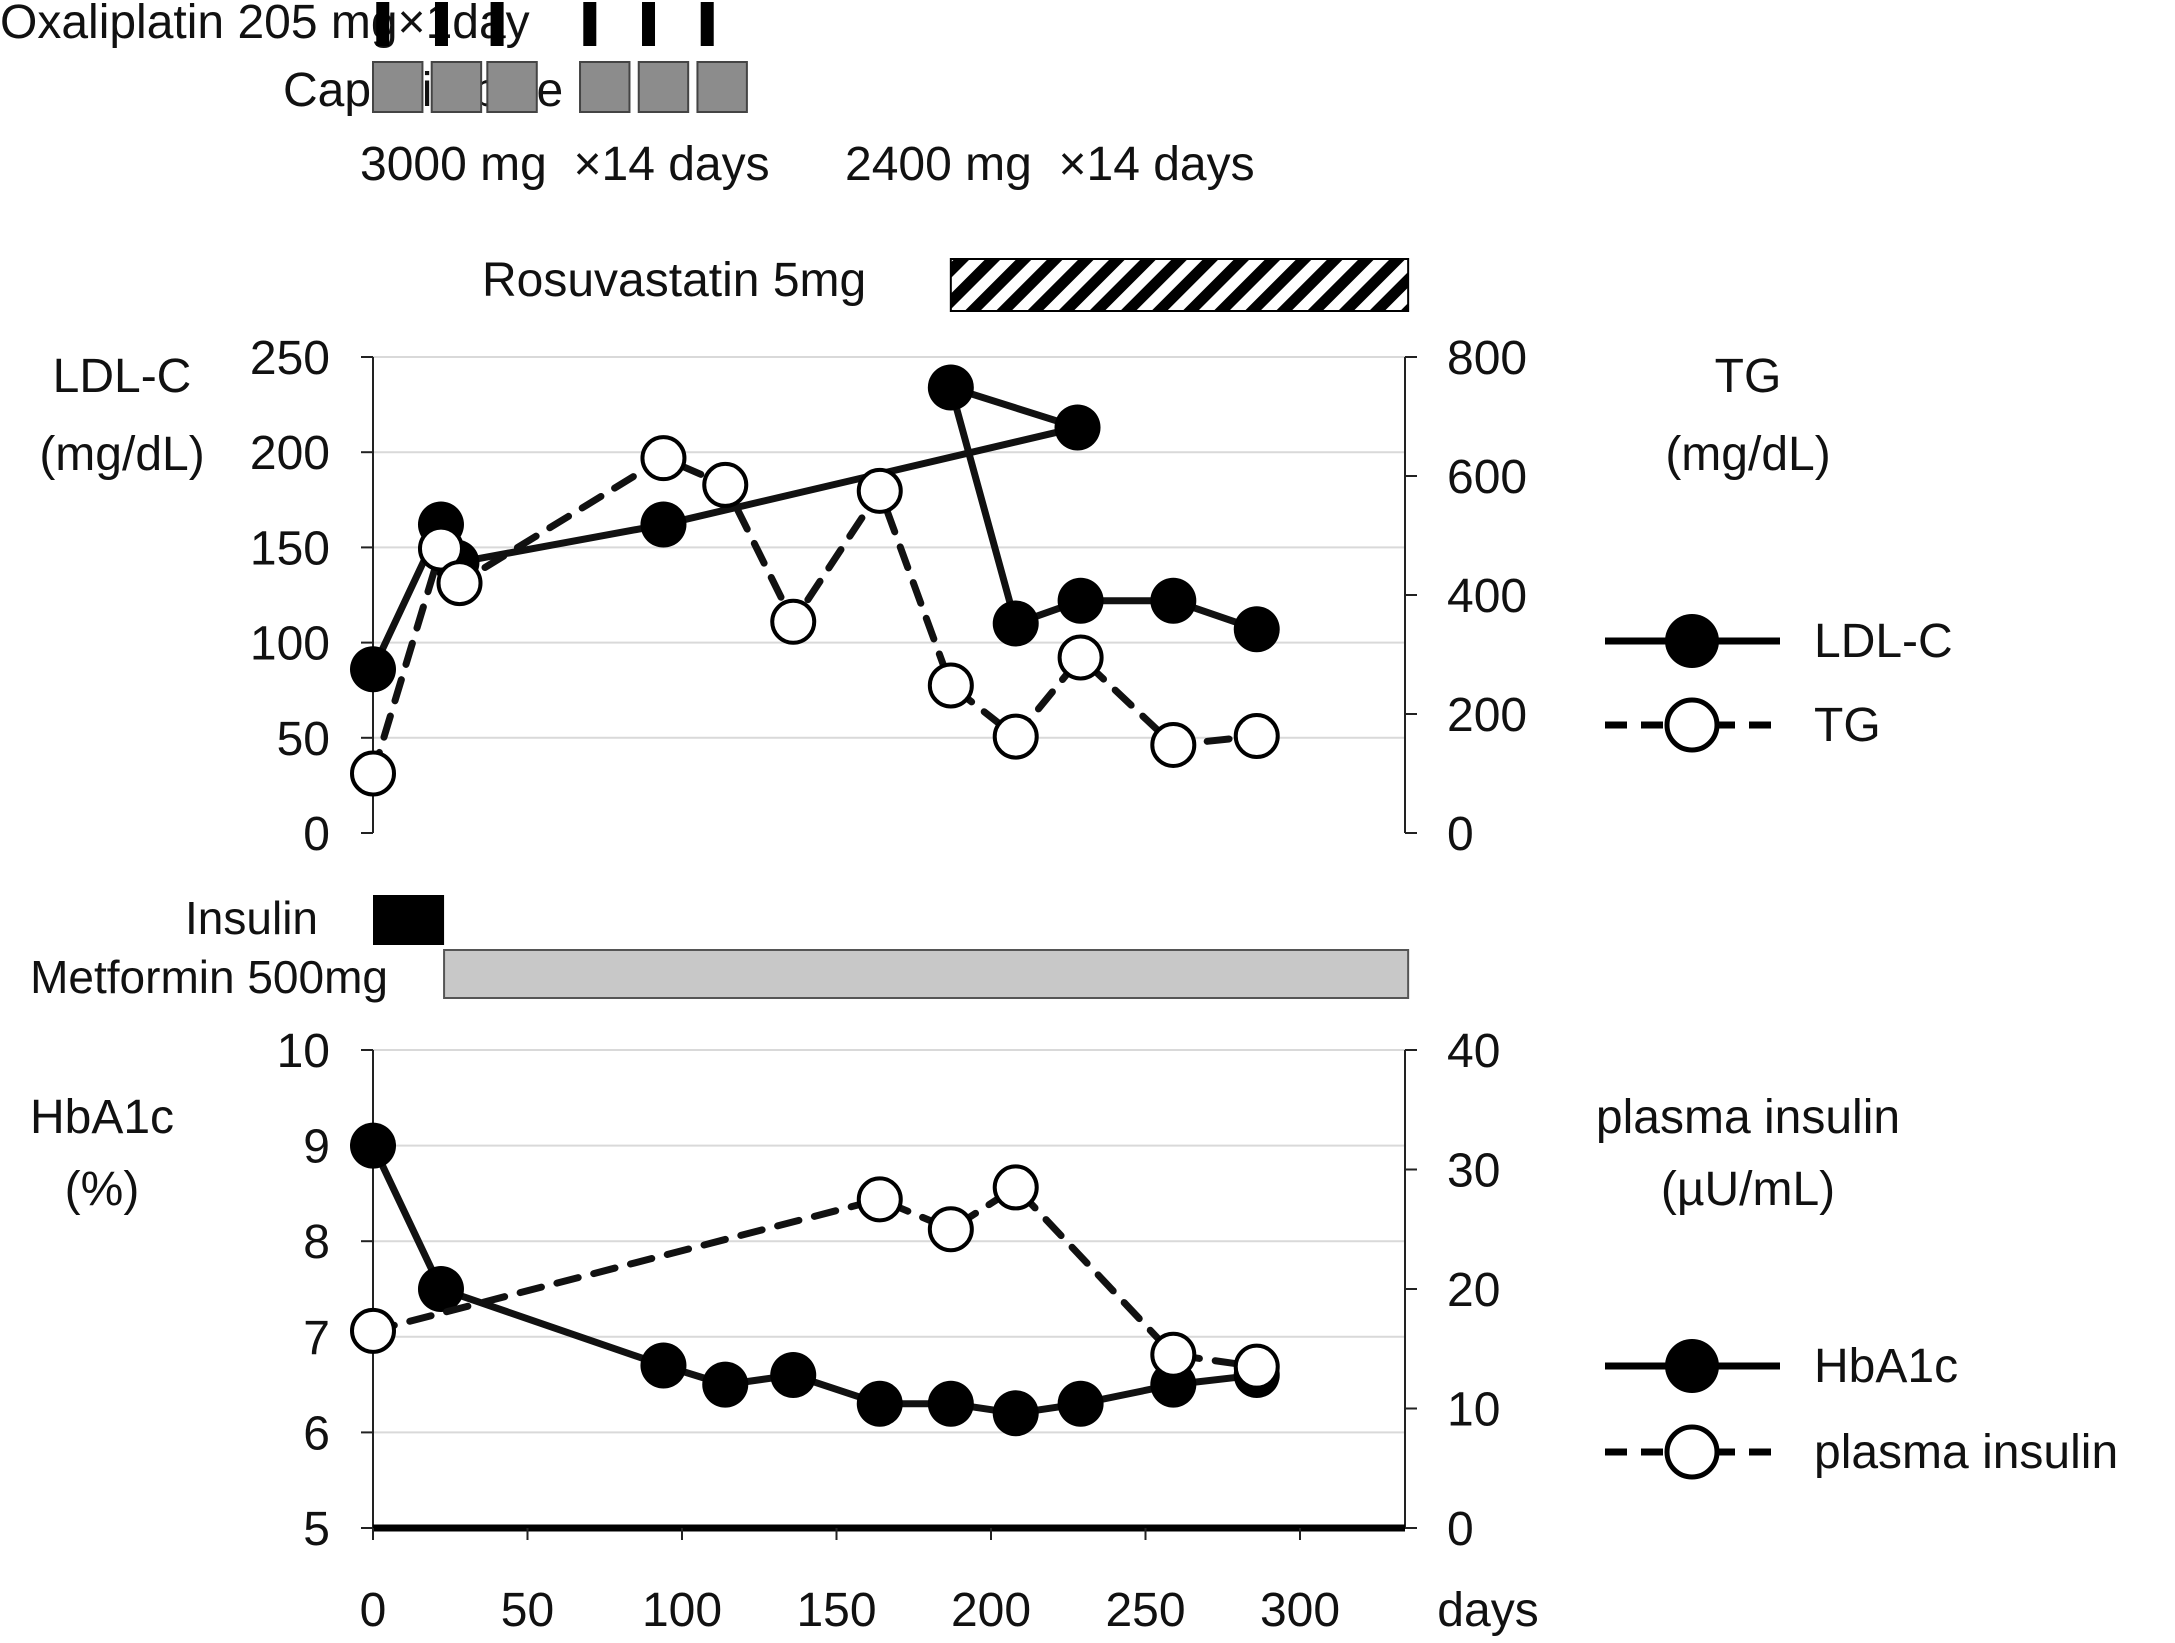  What do you see at coordinates (122, 376) in the screenshot?
I see `ldl-axis-title: LDL-C` at bounding box center [122, 376].